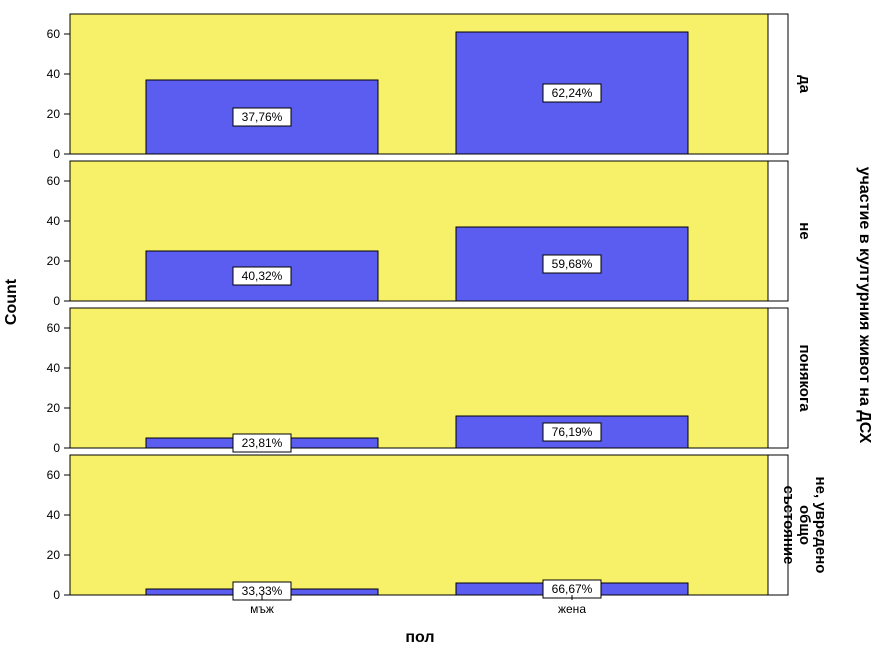 This screenshot has height=650, width=880. What do you see at coordinates (11, 301) in the screenshot?
I see `y-axis-title: Count` at bounding box center [11, 301].